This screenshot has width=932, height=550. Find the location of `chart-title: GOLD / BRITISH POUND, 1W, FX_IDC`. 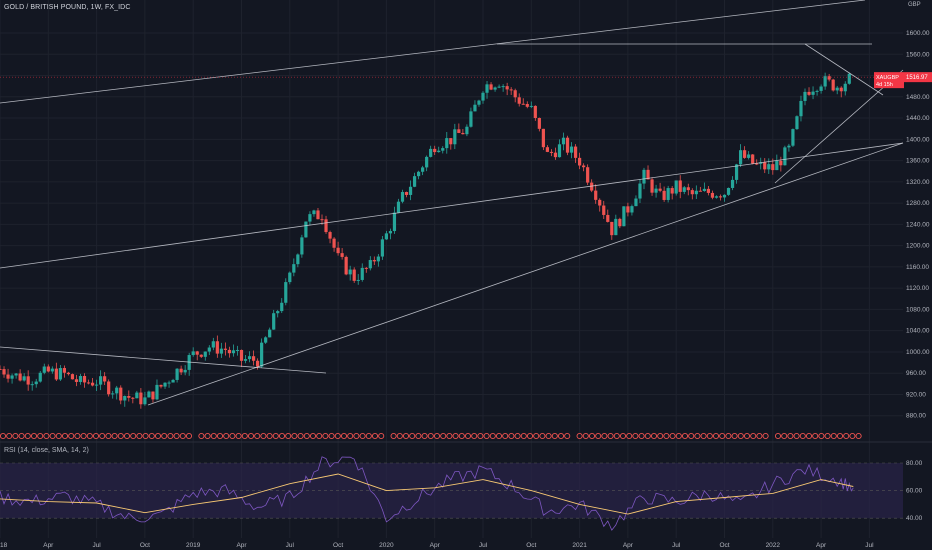

chart-title: GOLD / BRITISH POUND, 1W, FX_IDC is located at coordinates (67, 7).